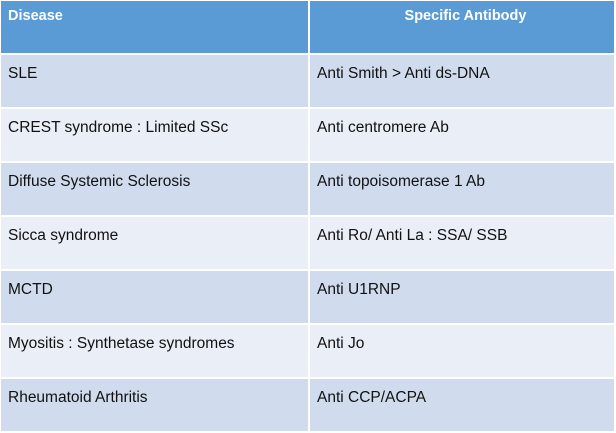 The height and width of the screenshot is (433, 616). Describe the element at coordinates (154, 404) in the screenshot. I see `row-7-disease: Rheumatoid Arthritis` at that location.